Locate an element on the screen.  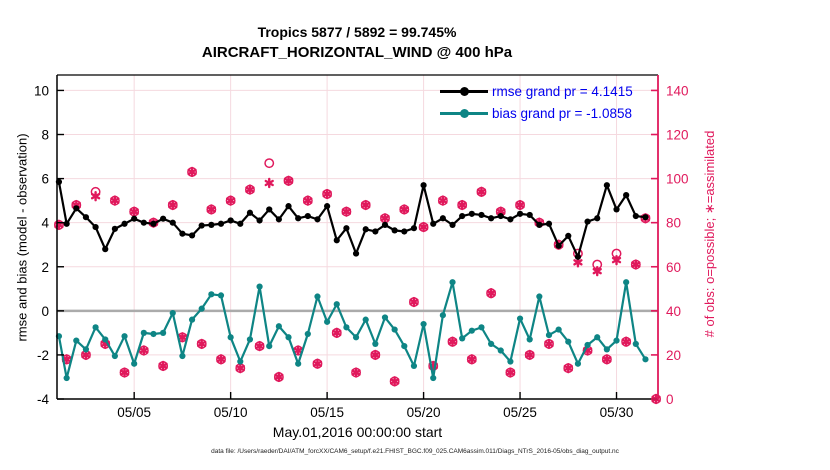
left-tick-label: -4 is located at coordinates (43, 399).